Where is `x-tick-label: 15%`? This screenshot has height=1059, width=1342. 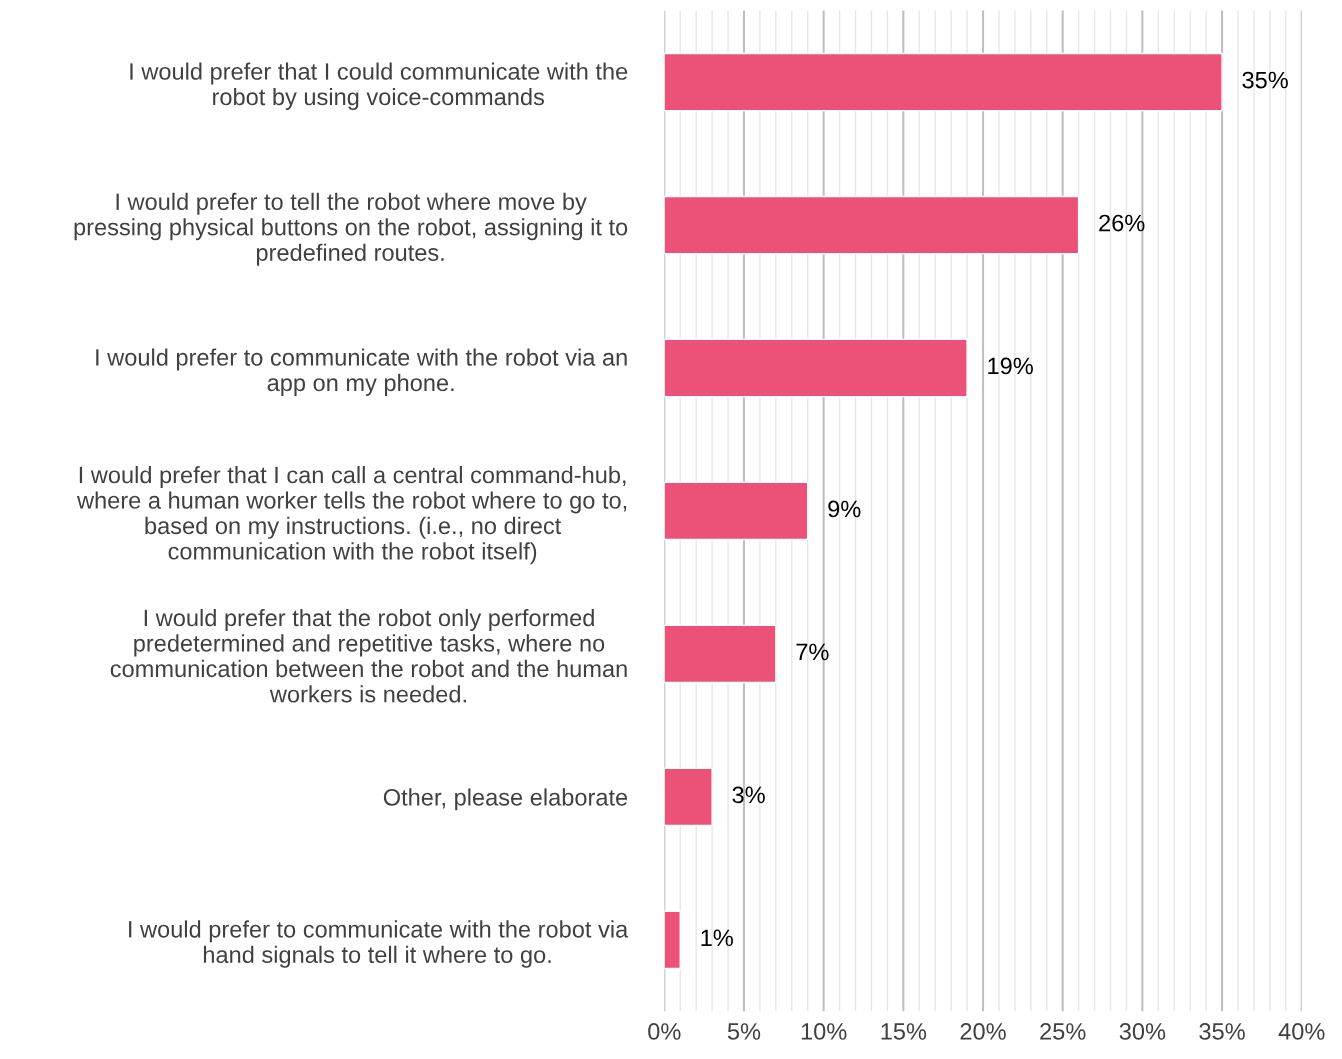 x-tick-label: 15% is located at coordinates (904, 1031).